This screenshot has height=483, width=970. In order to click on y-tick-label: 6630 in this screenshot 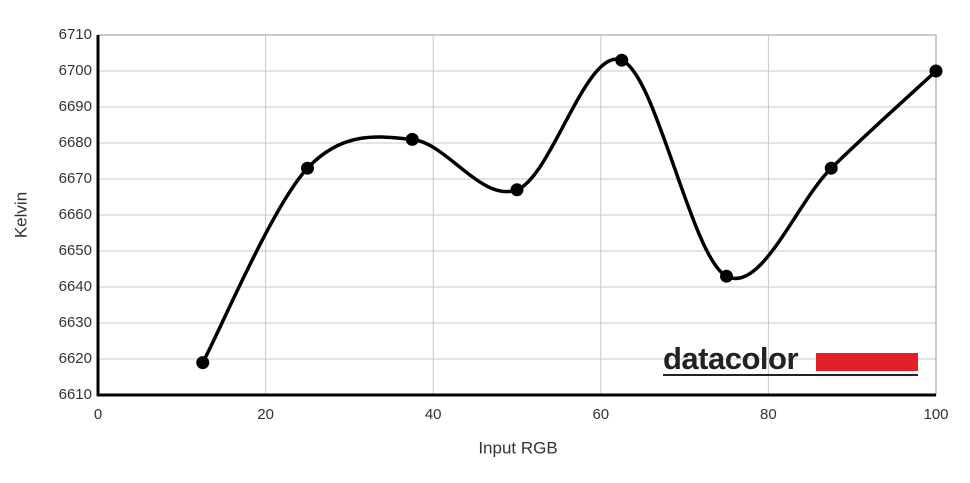, I will do `click(75, 322)`.